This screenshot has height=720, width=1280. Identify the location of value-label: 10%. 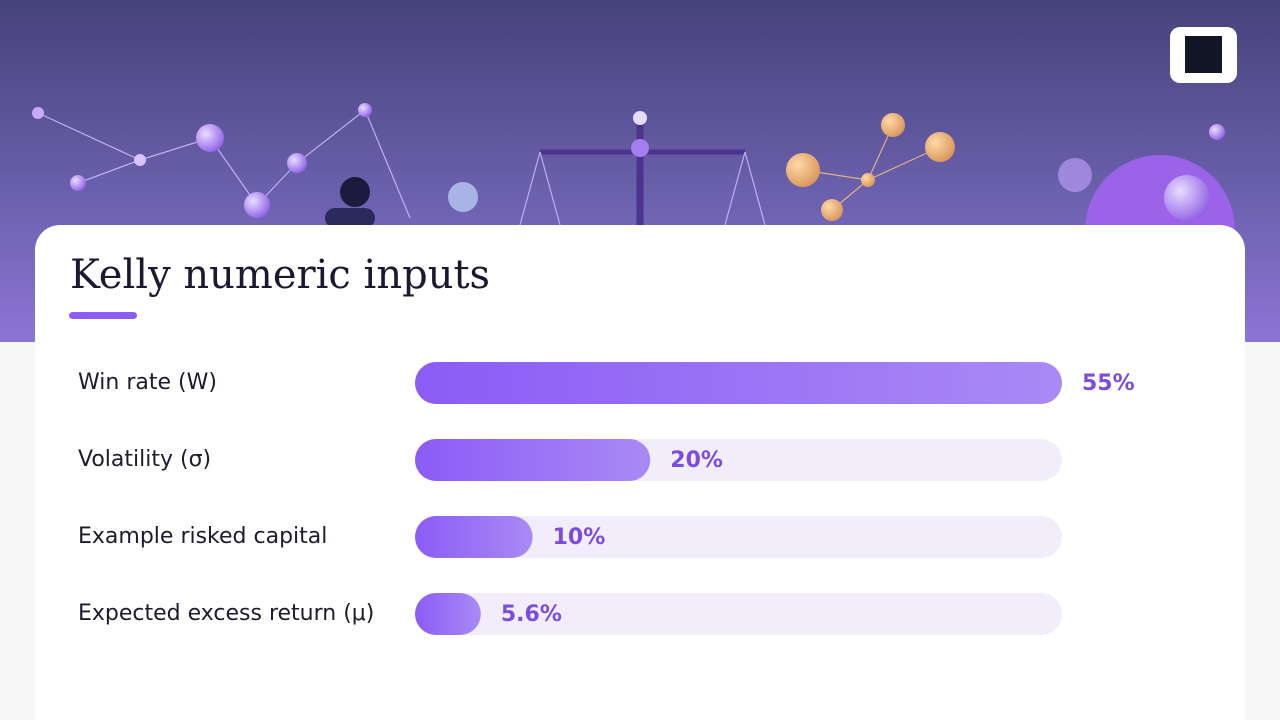
(579, 537).